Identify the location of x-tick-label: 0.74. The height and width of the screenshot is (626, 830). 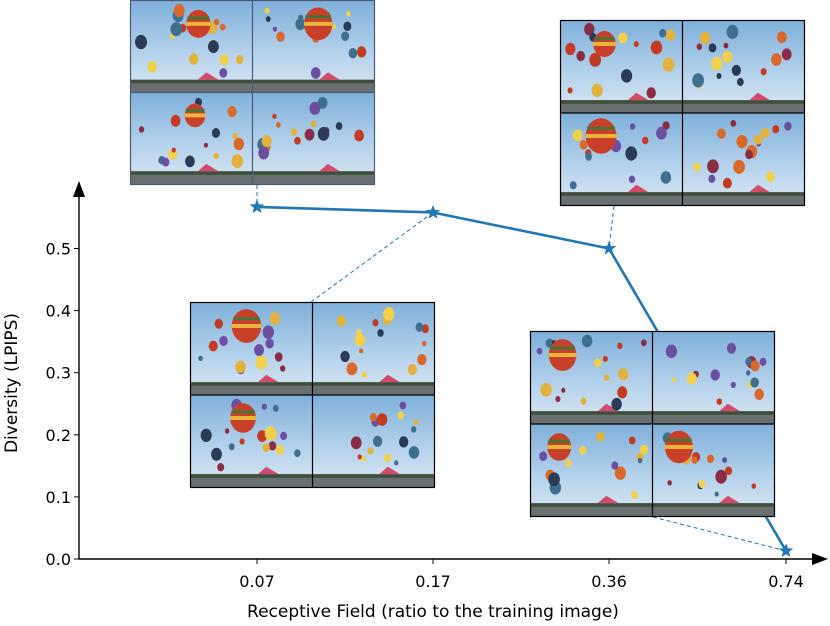
(786, 581).